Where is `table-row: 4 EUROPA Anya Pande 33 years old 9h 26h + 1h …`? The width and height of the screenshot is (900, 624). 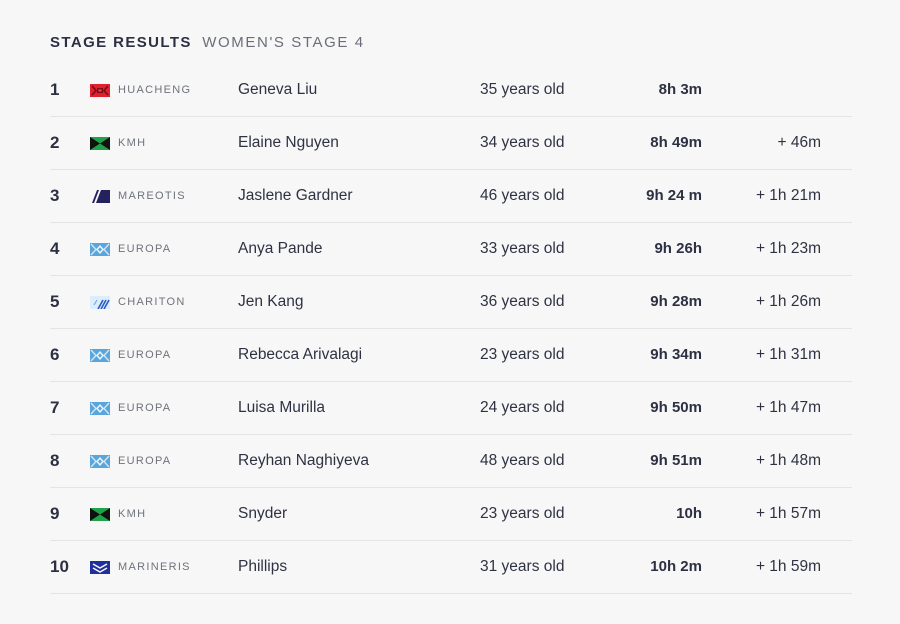
table-row: 4 EUROPA Anya Pande 33 years old 9h 26h + 1h … is located at coordinates (451, 249).